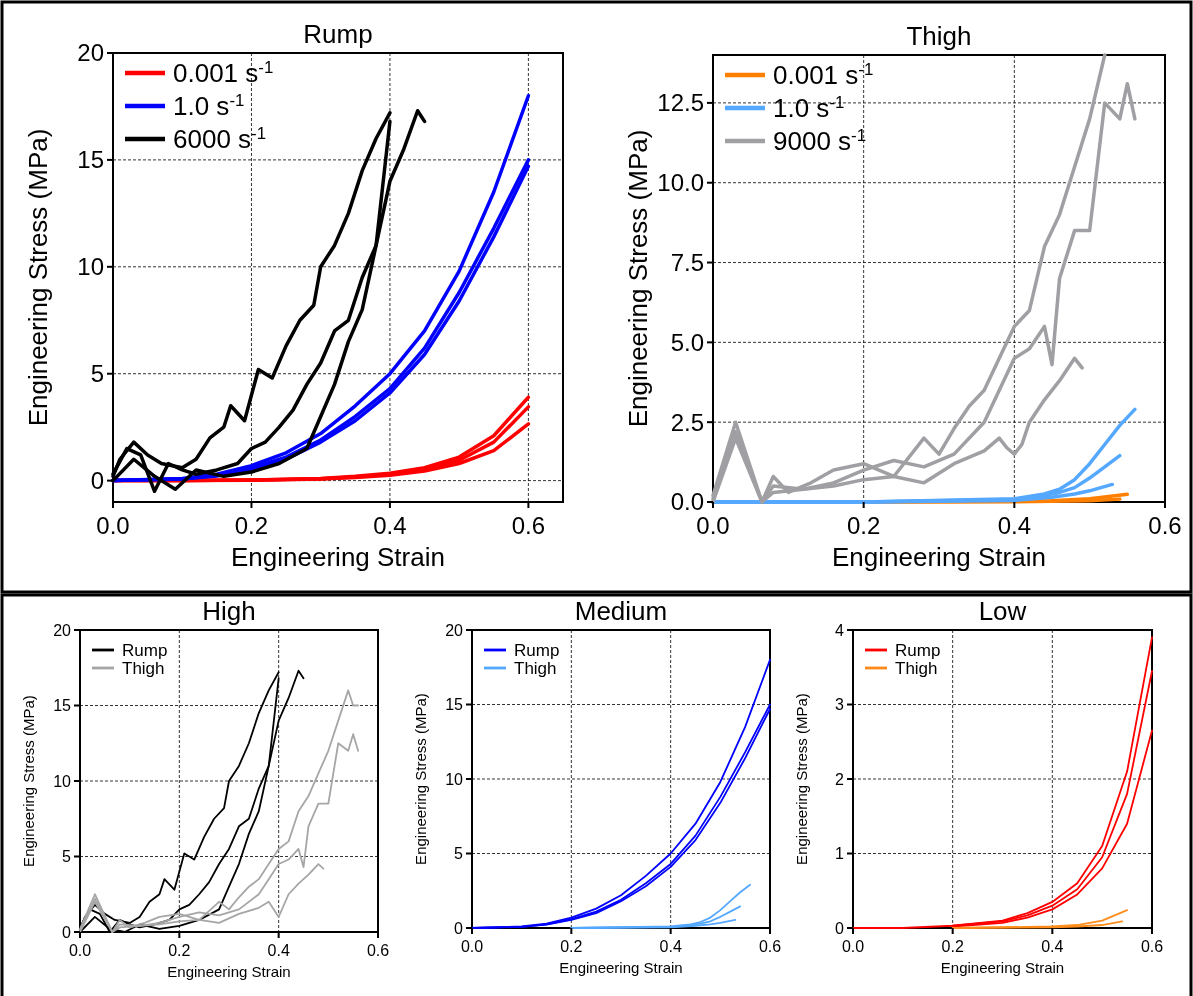 The image size is (1193, 996). Describe the element at coordinates (820, 141) in the screenshot. I see `legend-label: 9000 s$^{-1}$` at that location.